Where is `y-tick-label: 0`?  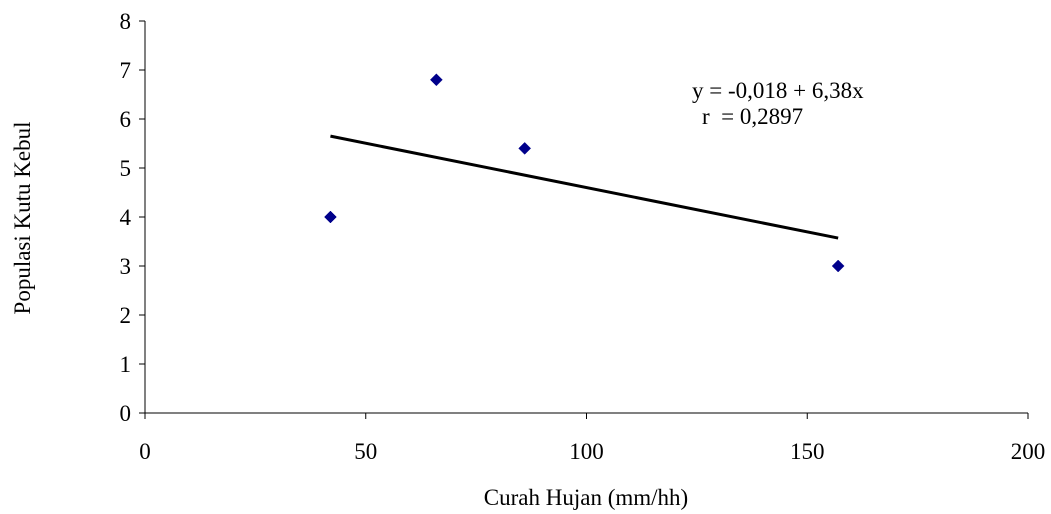 y-tick-label: 0 is located at coordinates (126, 413).